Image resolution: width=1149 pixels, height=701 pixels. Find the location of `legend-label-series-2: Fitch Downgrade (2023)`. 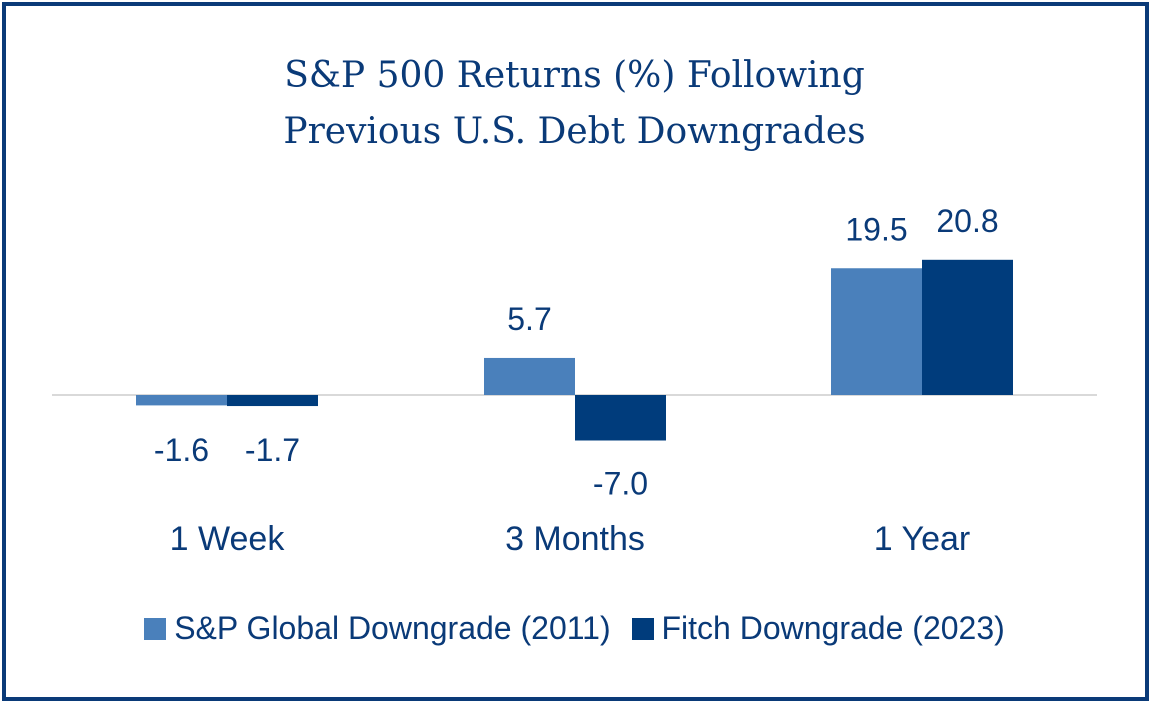

legend-label-series-2: Fitch Downgrade (2023) is located at coordinates (833, 628).